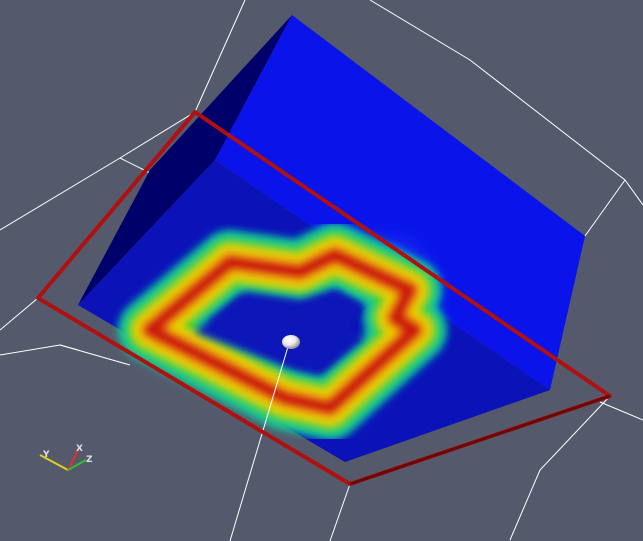 The image size is (643, 541). Describe the element at coordinates (89, 460) in the screenshot. I see `z-axis-label: Z` at that location.